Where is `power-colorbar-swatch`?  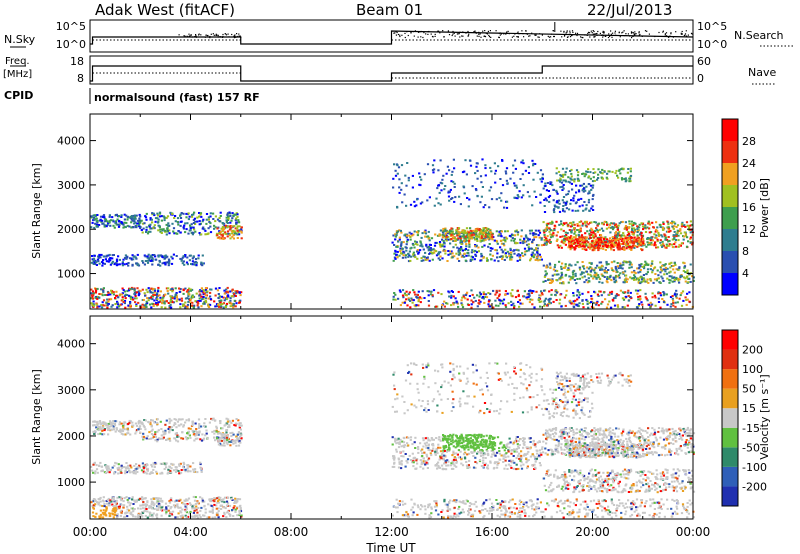
power-colorbar-swatch is located at coordinates (730, 196).